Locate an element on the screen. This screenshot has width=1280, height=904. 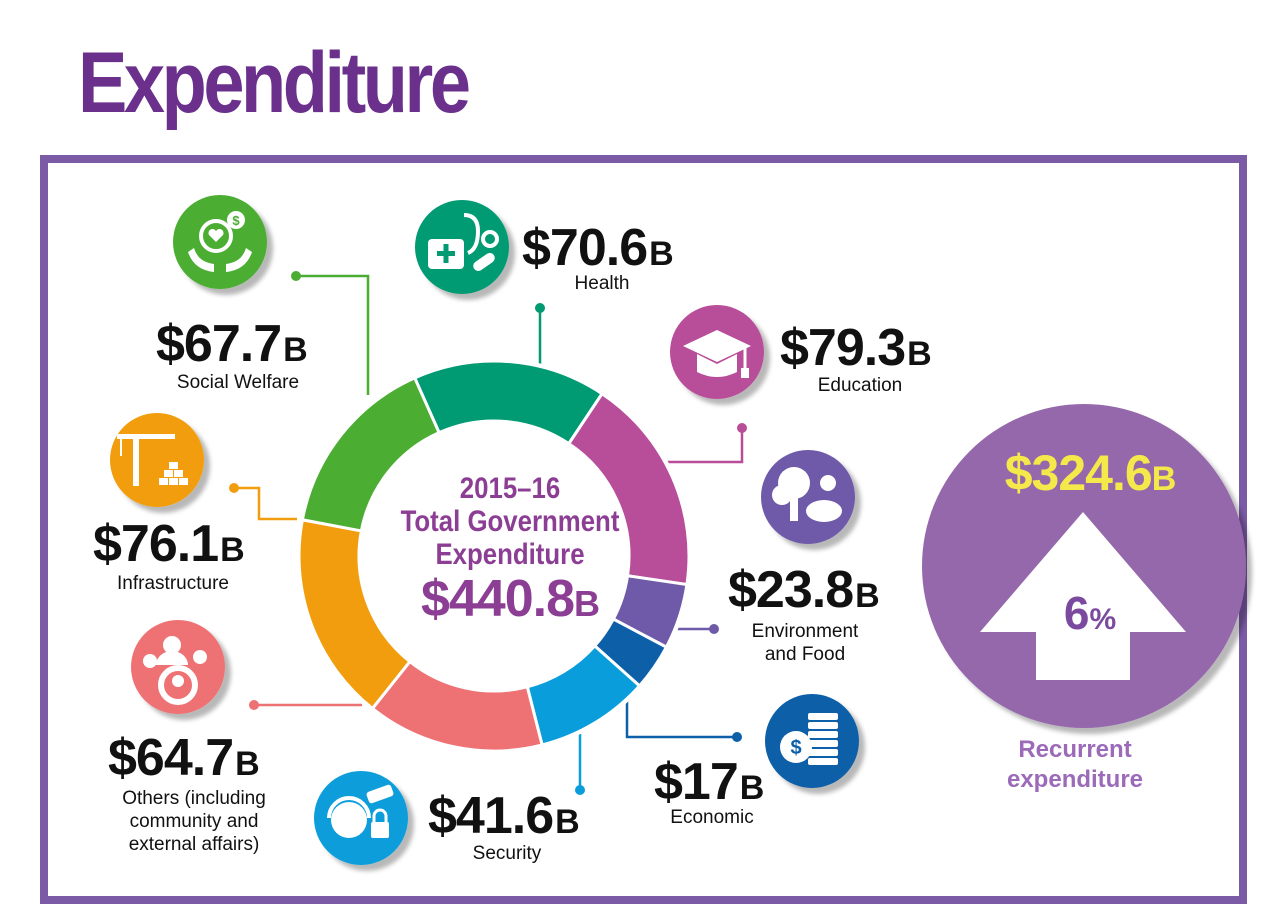
connector-infrastructure is located at coordinates (265, 503).